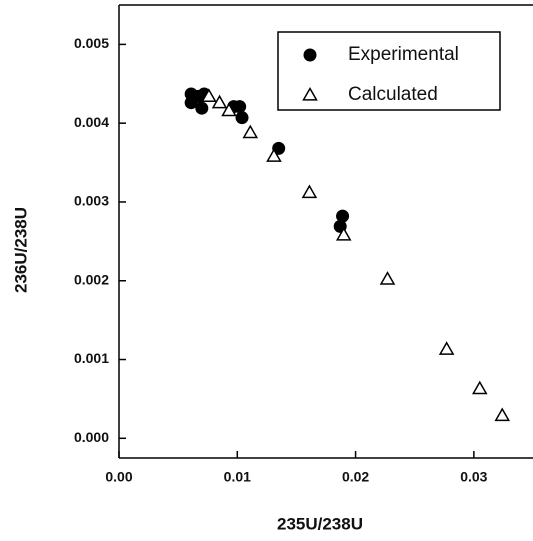  Describe the element at coordinates (389, 71) in the screenshot. I see `legend: Experimental Calculated` at that location.